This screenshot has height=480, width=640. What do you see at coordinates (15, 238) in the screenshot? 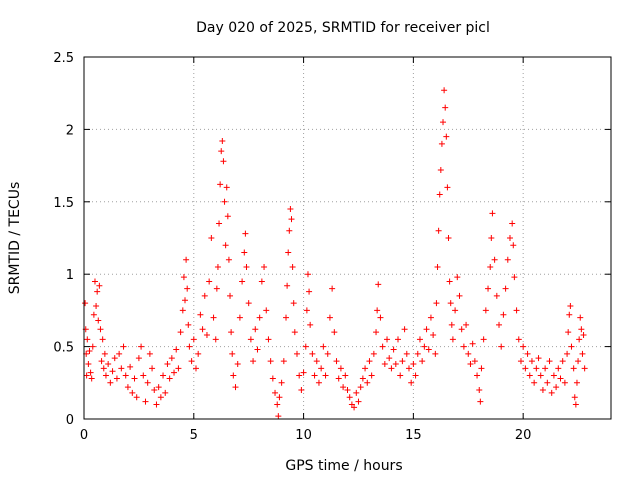
I see `y-axis-title: SRMTID / TECUs` at bounding box center [15, 238].